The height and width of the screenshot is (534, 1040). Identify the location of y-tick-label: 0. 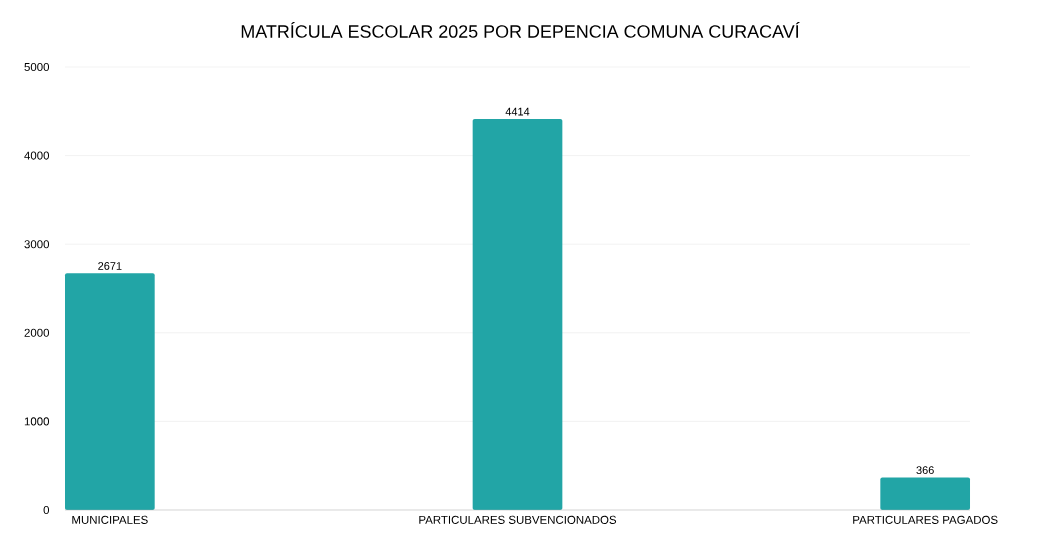
(46, 510).